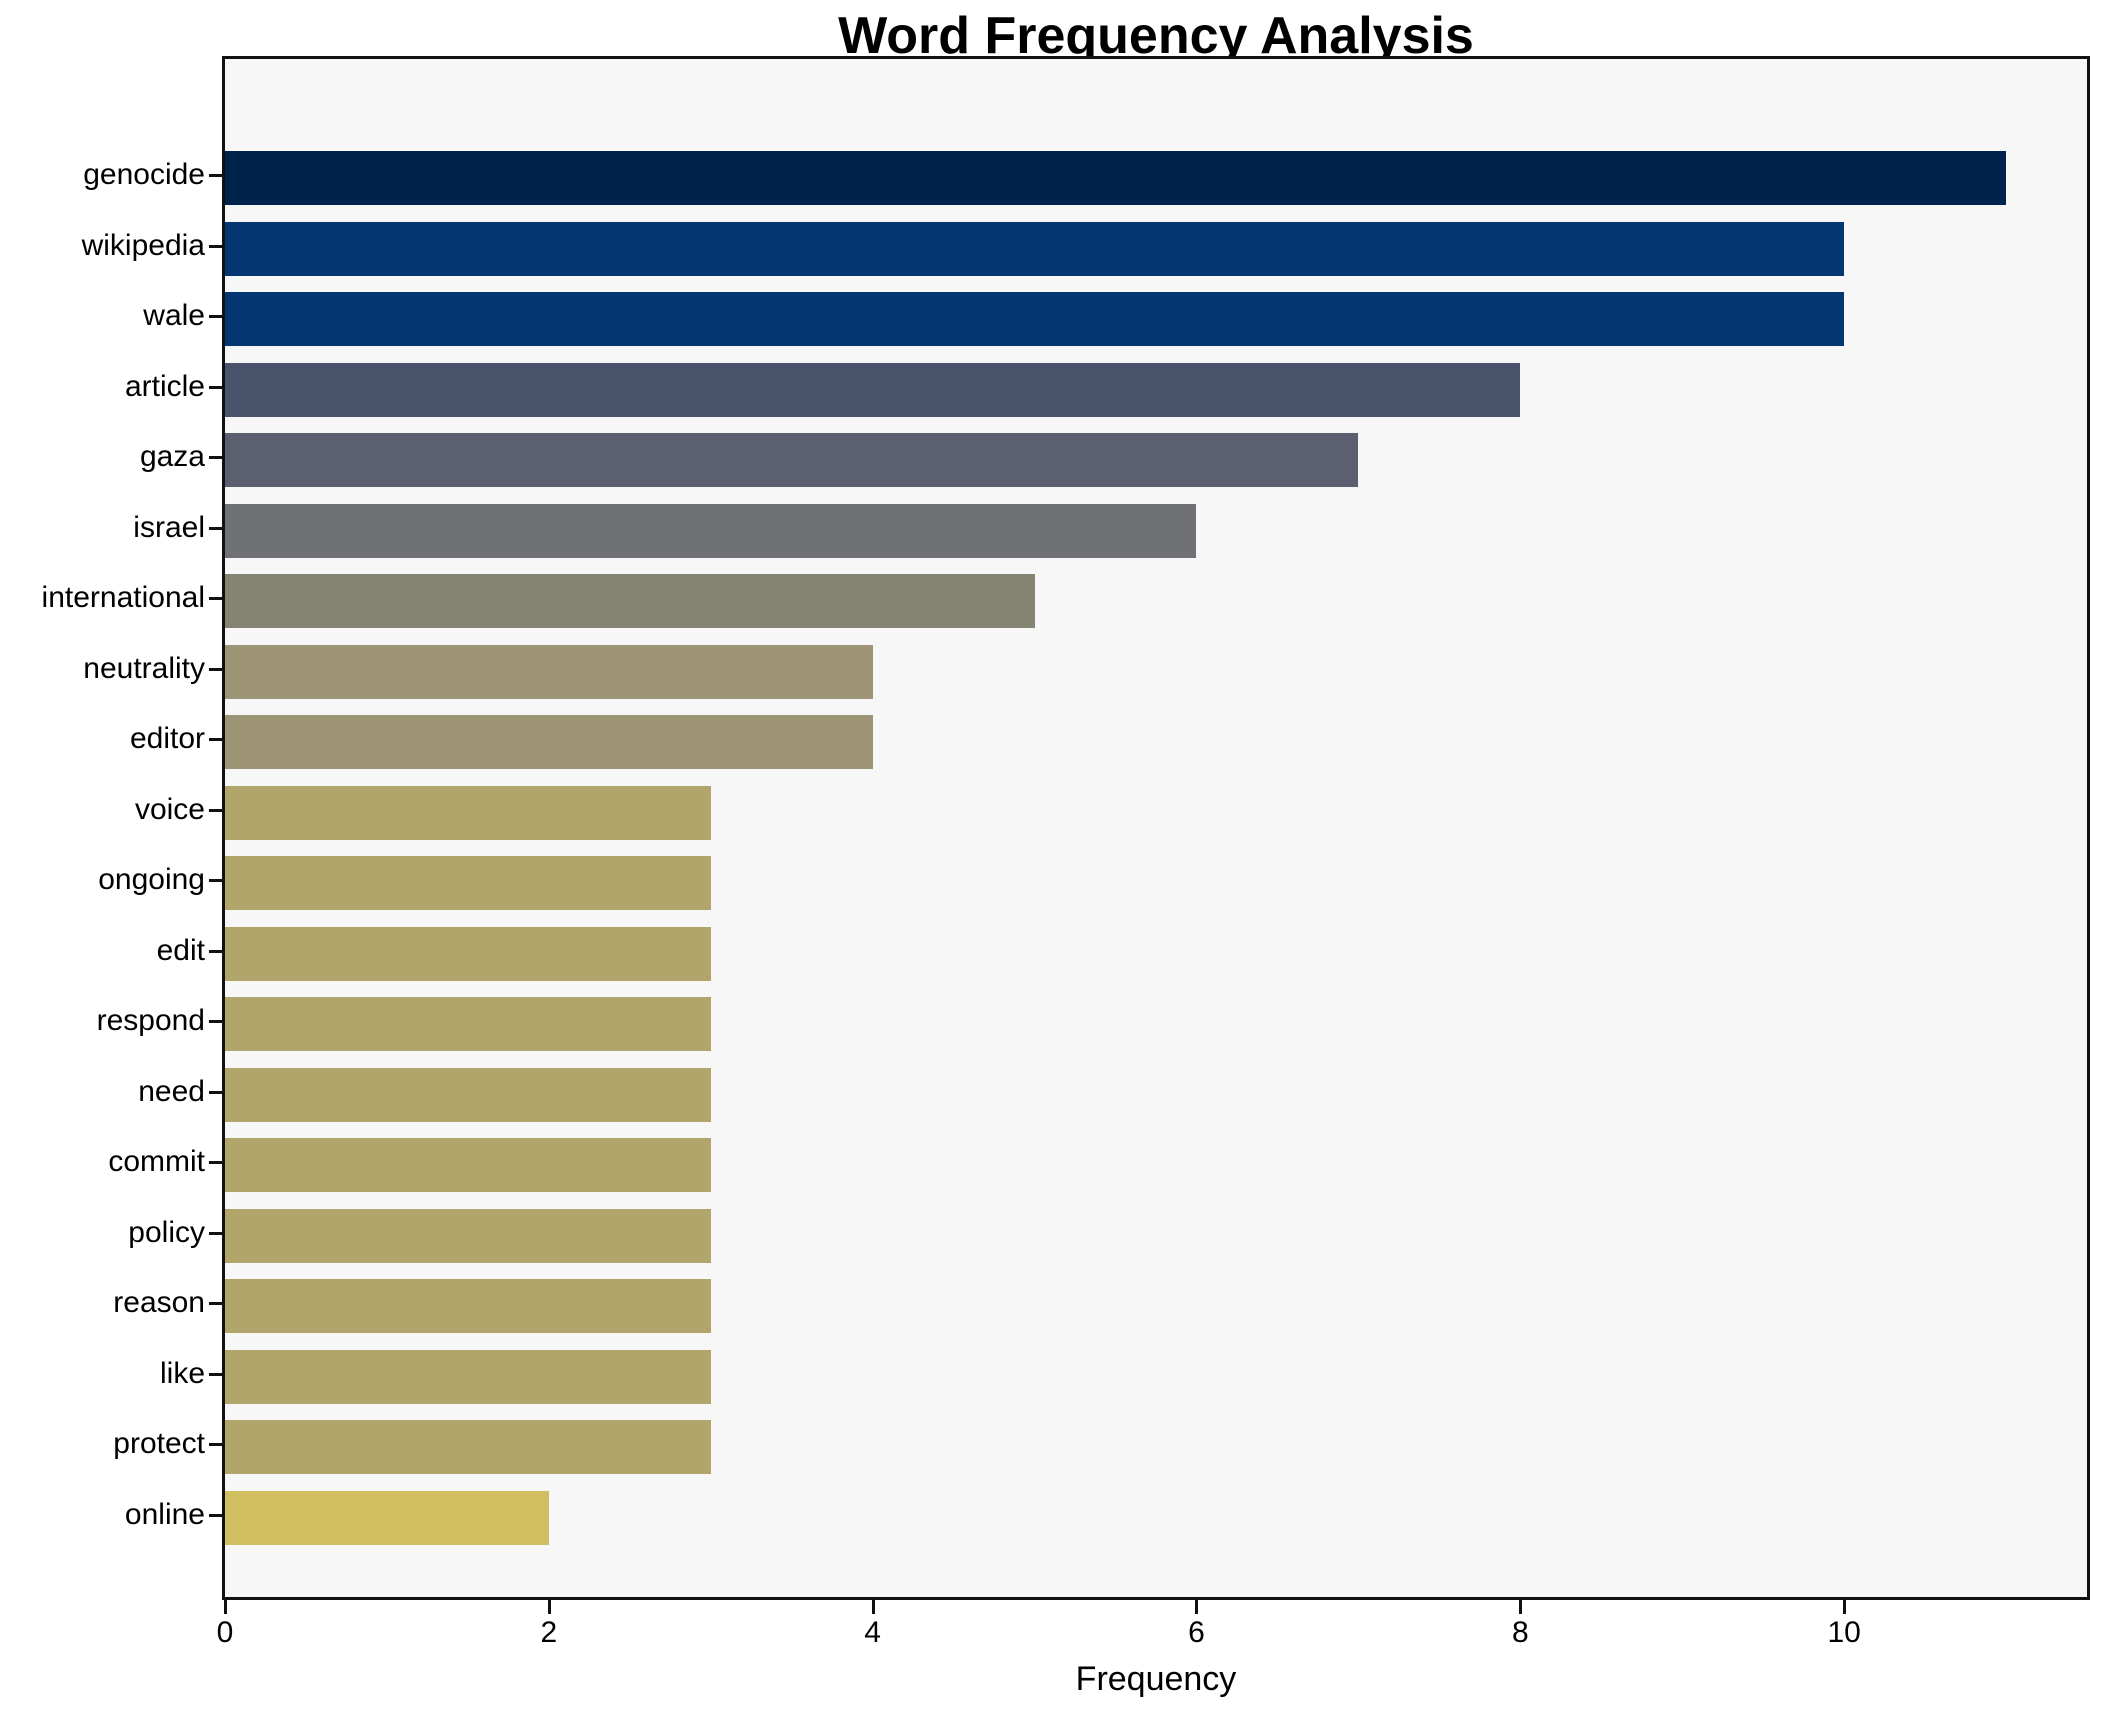 The height and width of the screenshot is (1722, 2101). What do you see at coordinates (159, 1443) in the screenshot?
I see `y-tick-label-protect: protect` at bounding box center [159, 1443].